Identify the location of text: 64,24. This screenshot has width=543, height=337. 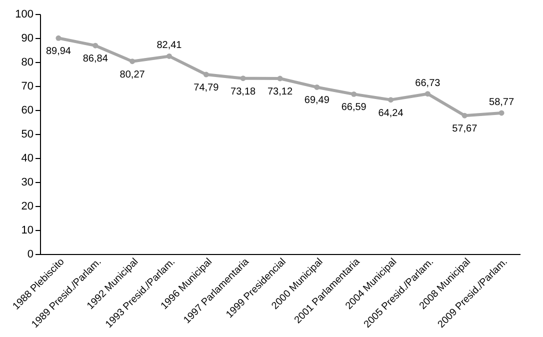
(391, 113).